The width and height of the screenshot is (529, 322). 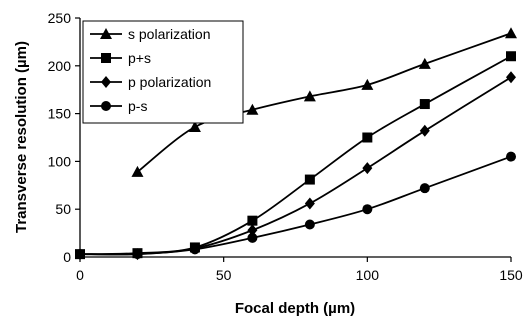 What do you see at coordinates (106, 106) in the screenshot?
I see `legend-marker-circle` at bounding box center [106, 106].